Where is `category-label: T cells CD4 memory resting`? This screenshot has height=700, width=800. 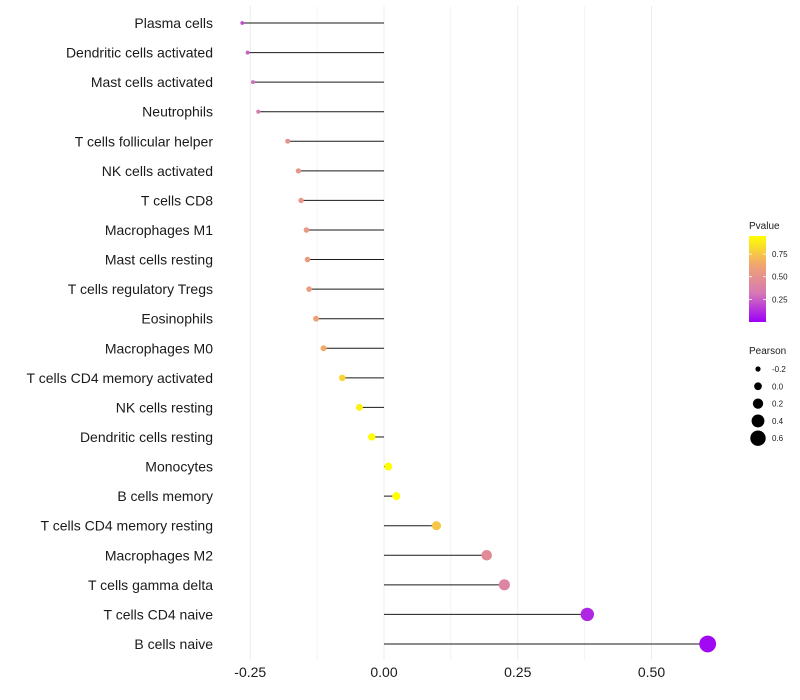
category-label: T cells CD4 memory resting is located at coordinates (127, 526).